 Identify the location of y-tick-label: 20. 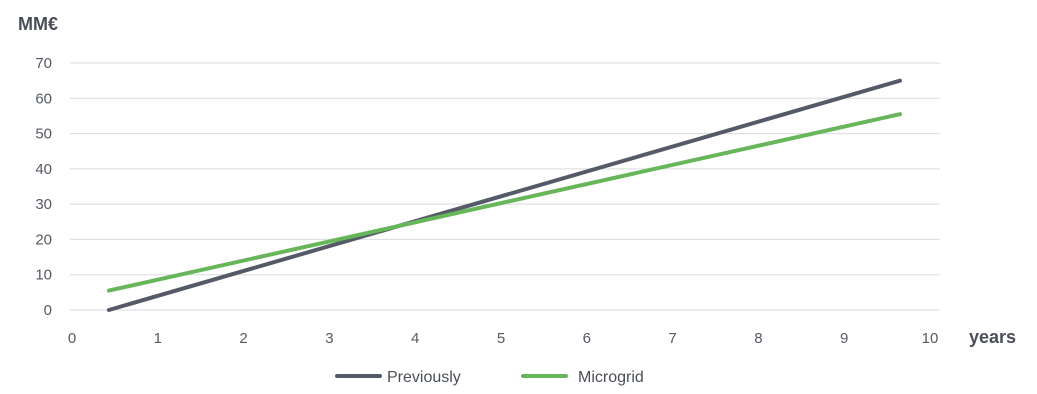
(43, 239).